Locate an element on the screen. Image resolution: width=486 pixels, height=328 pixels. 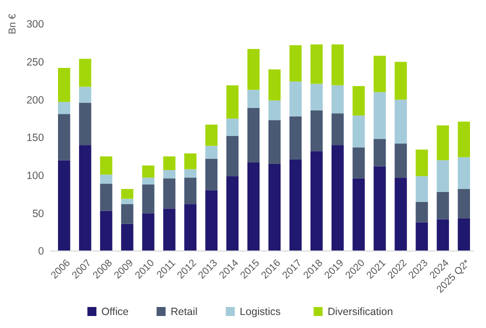
y-tick-label: 200 is located at coordinates (35, 100).